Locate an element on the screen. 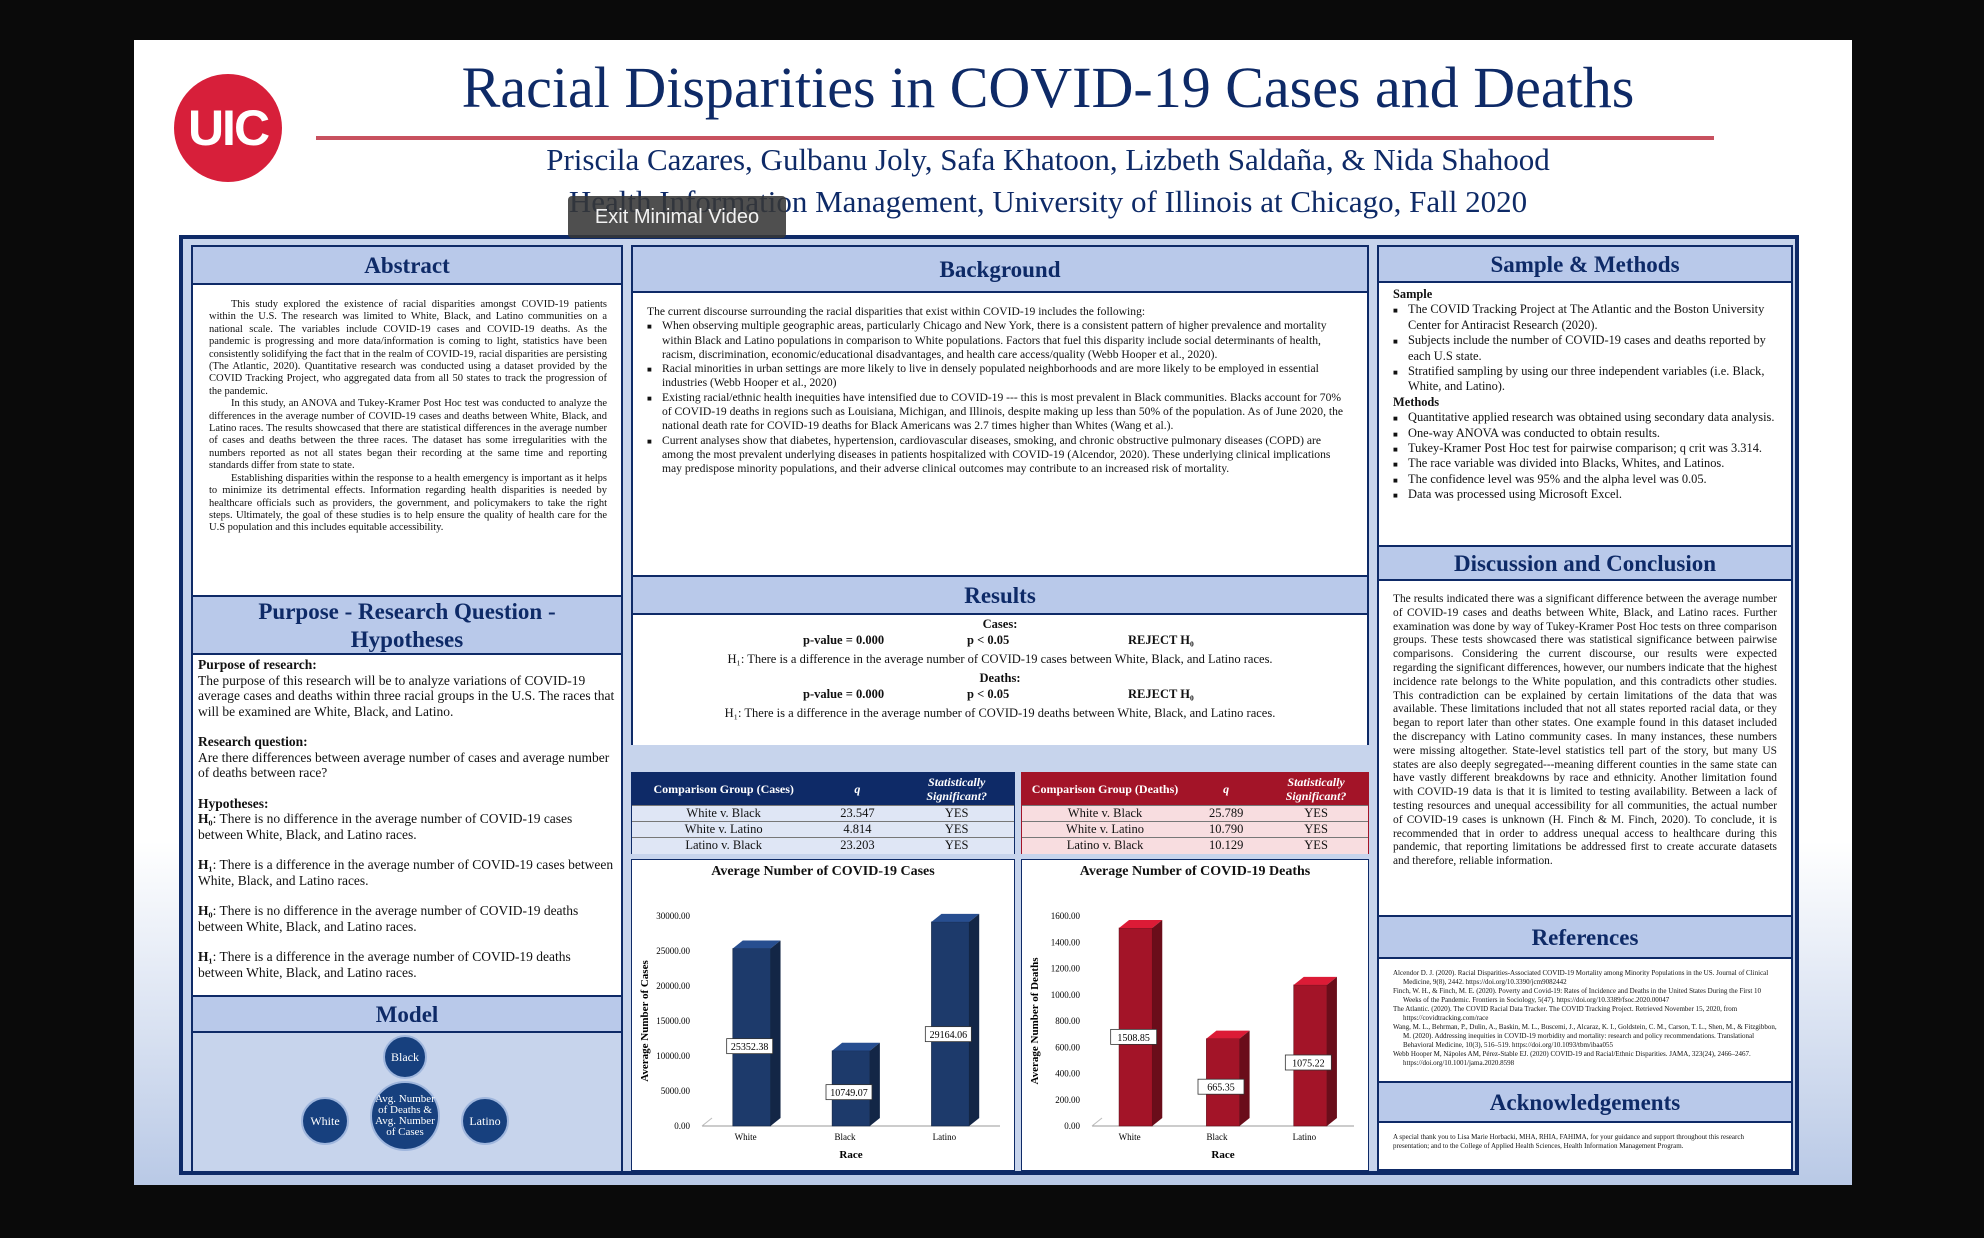  model-black-label: Black is located at coordinates (405, 1056).